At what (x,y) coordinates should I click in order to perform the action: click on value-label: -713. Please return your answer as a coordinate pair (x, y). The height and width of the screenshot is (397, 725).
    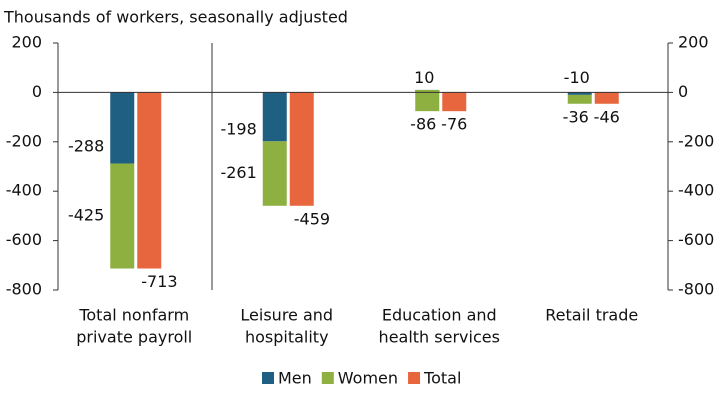
    Looking at the image, I should click on (159, 281).